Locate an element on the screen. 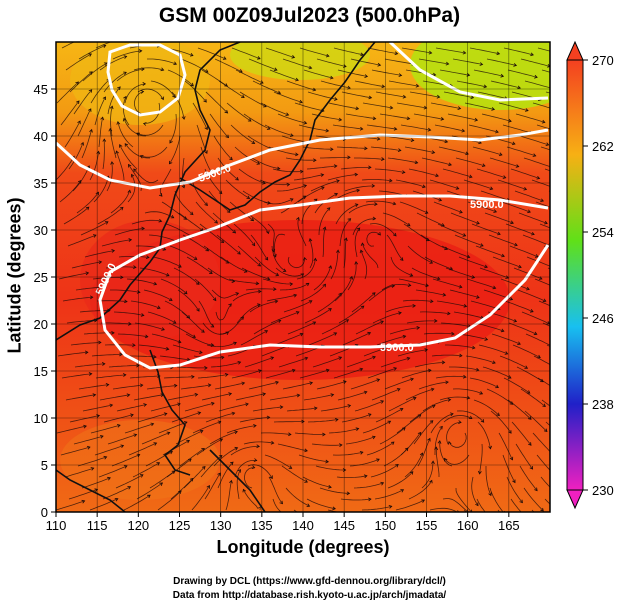 The image size is (619, 605). lat-tick-label: 15 is located at coordinates (41, 371).